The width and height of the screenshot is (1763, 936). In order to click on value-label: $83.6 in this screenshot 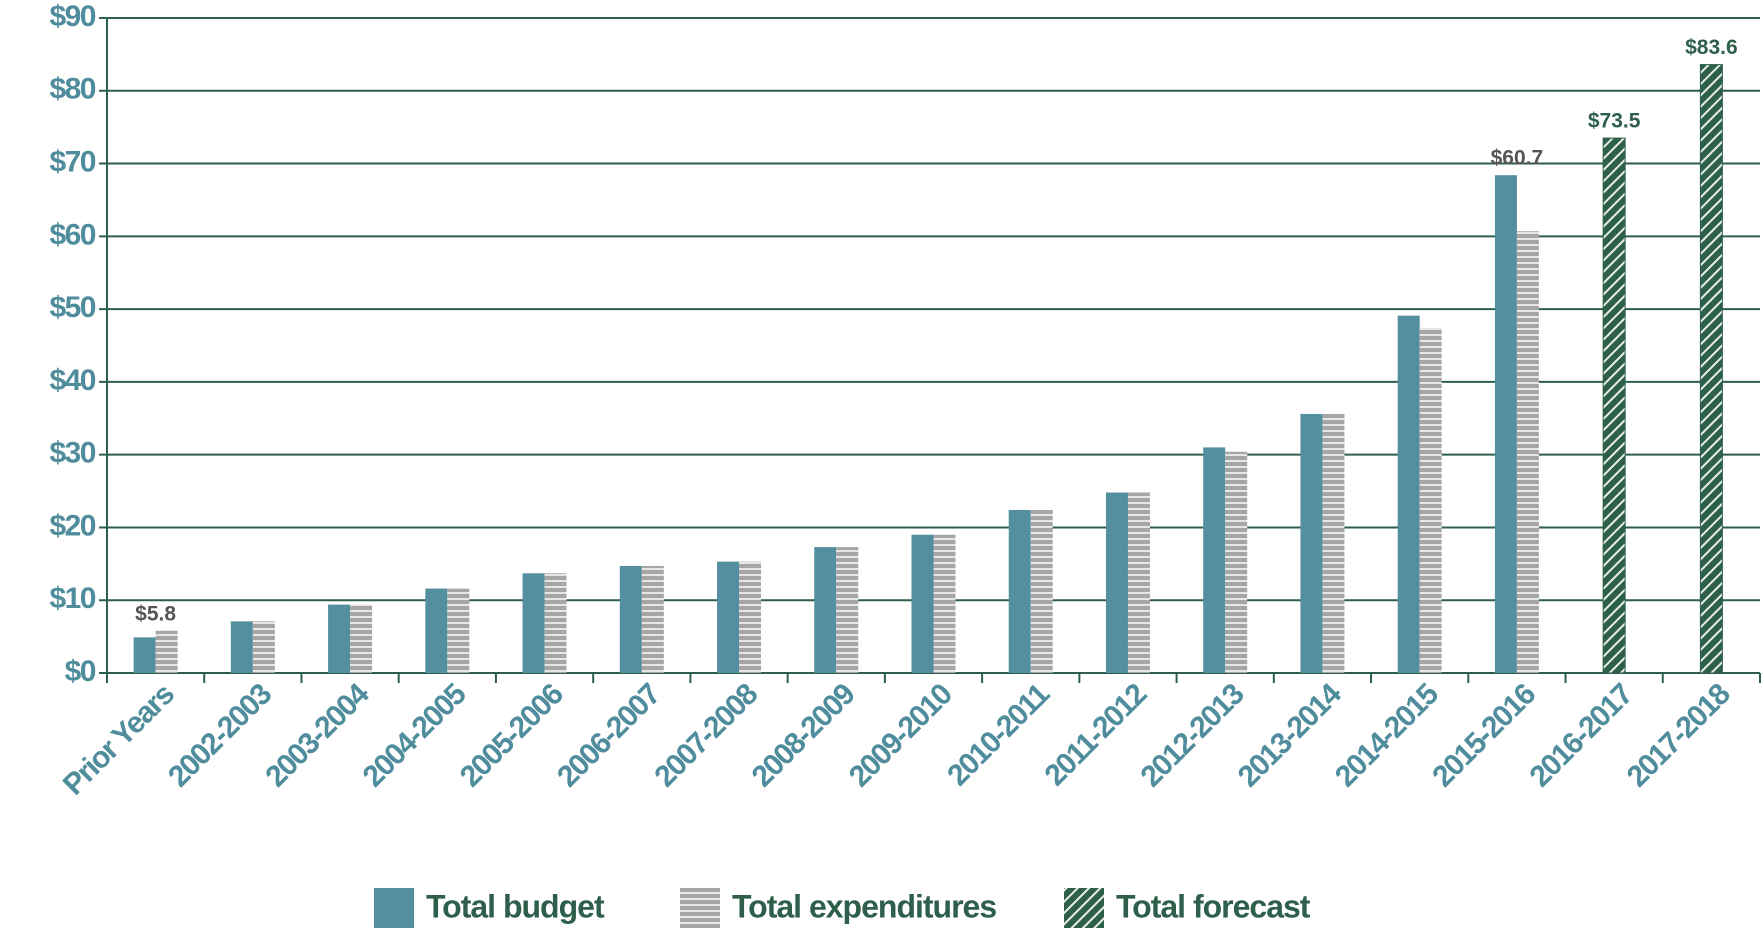, I will do `click(1711, 47)`.